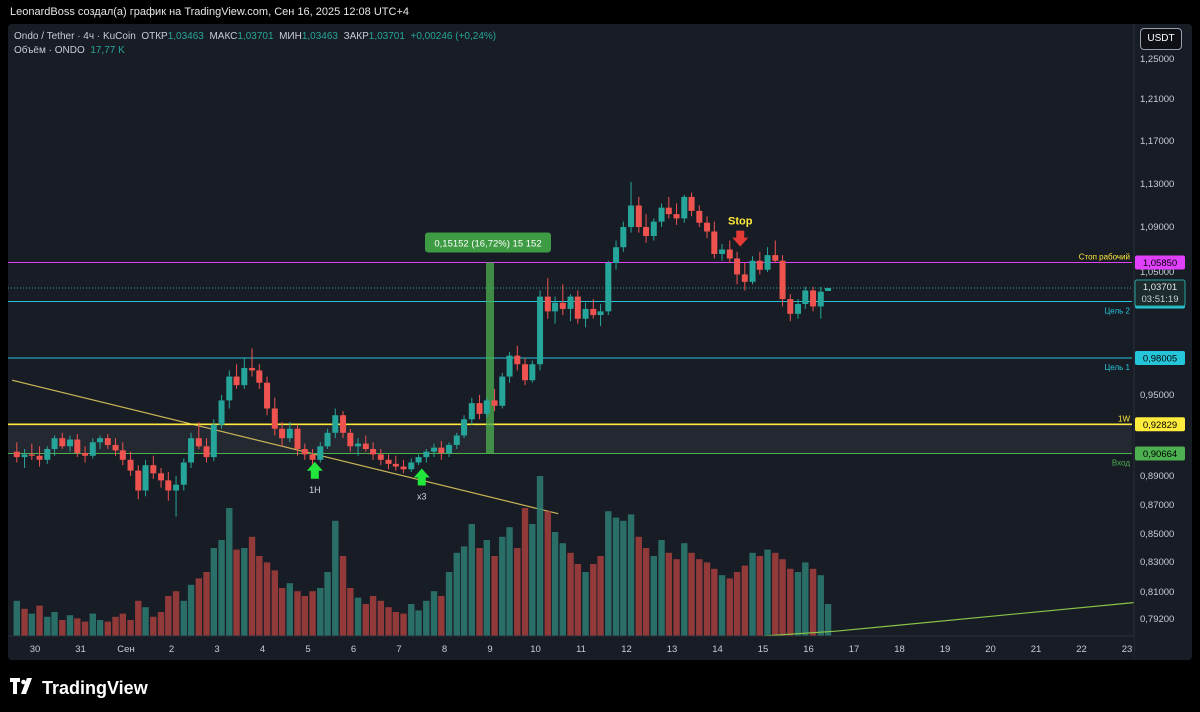  I want to click on price-axis, so click(1163, 342).